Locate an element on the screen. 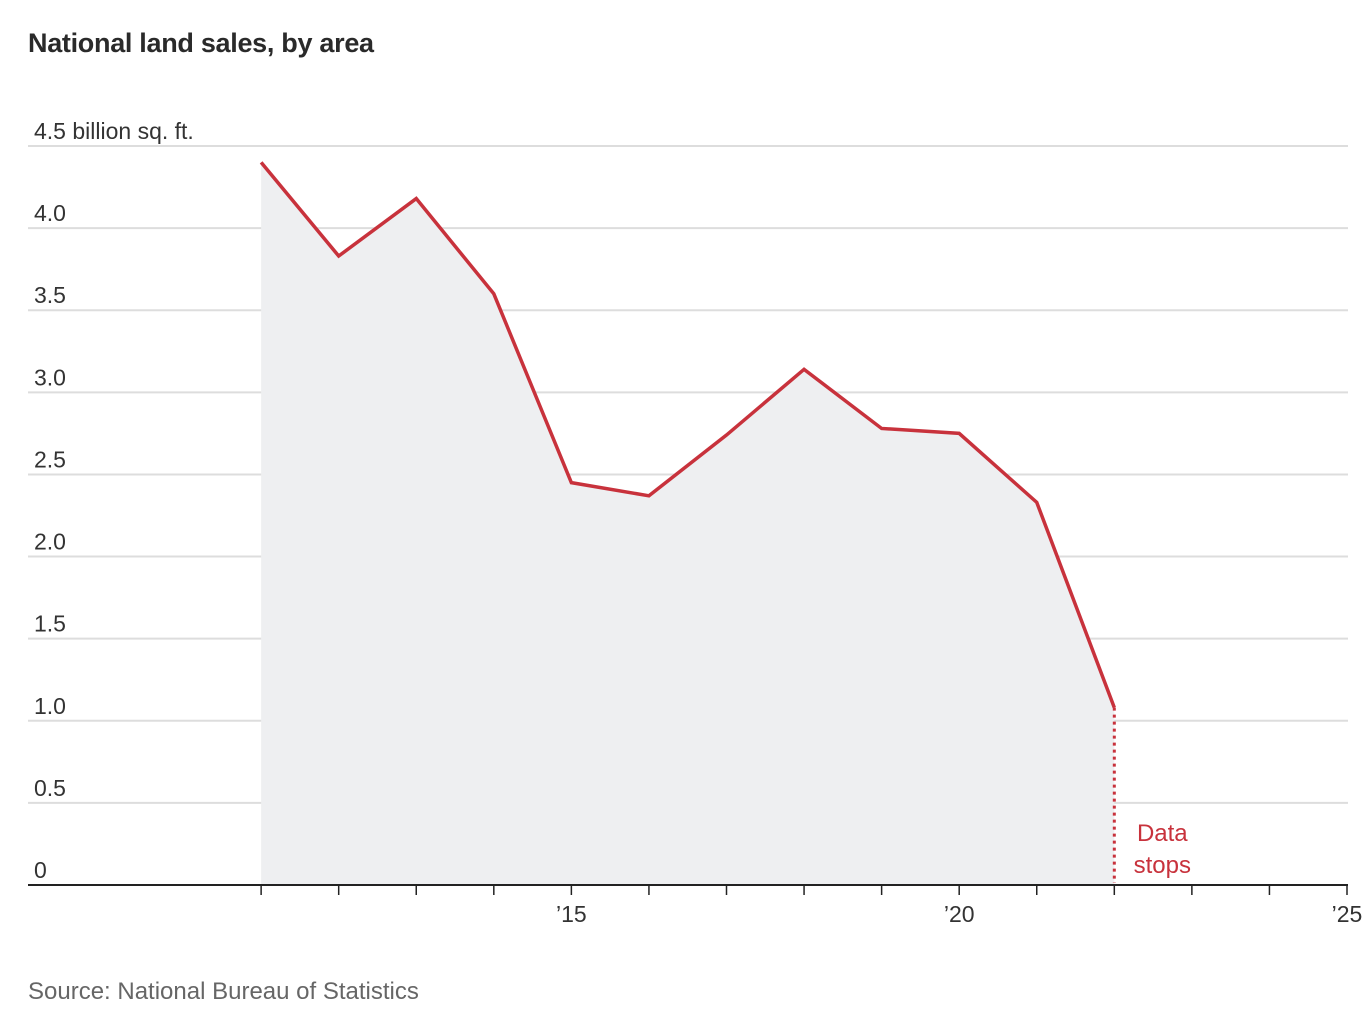  y-tick-label: 0.5 is located at coordinates (50, 788).